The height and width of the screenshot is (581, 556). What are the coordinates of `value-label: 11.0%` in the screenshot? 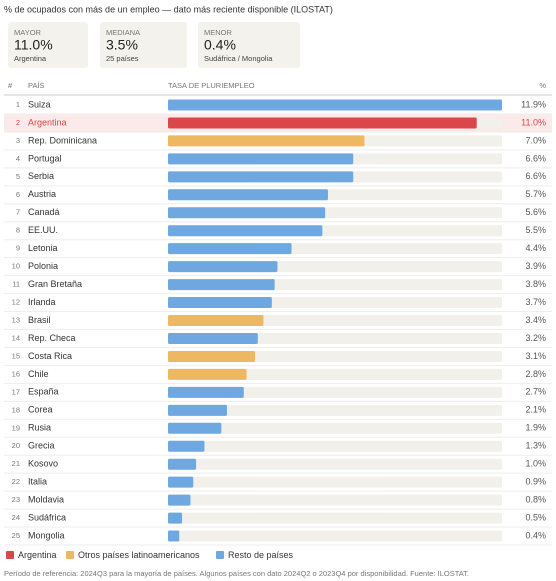 It's located at (533, 122).